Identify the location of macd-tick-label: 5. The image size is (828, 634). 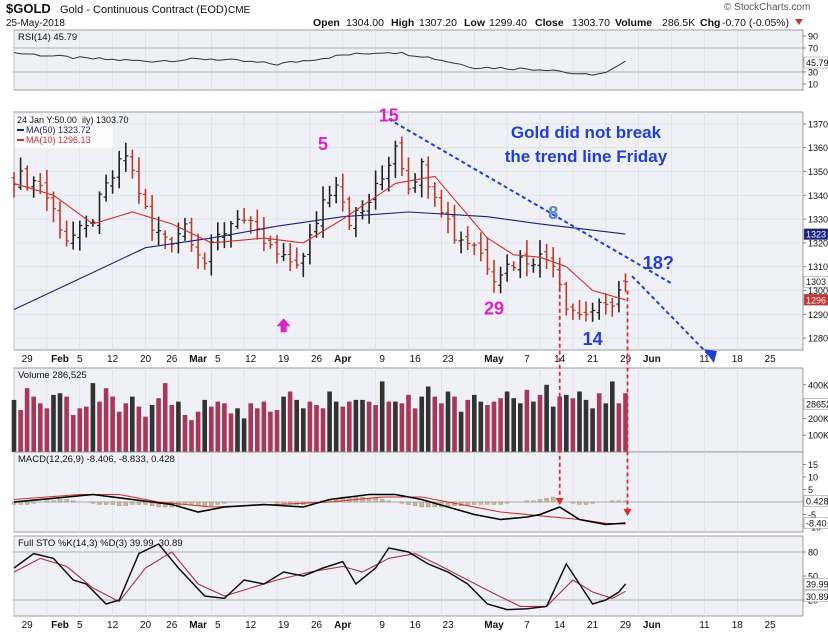
(810, 490).